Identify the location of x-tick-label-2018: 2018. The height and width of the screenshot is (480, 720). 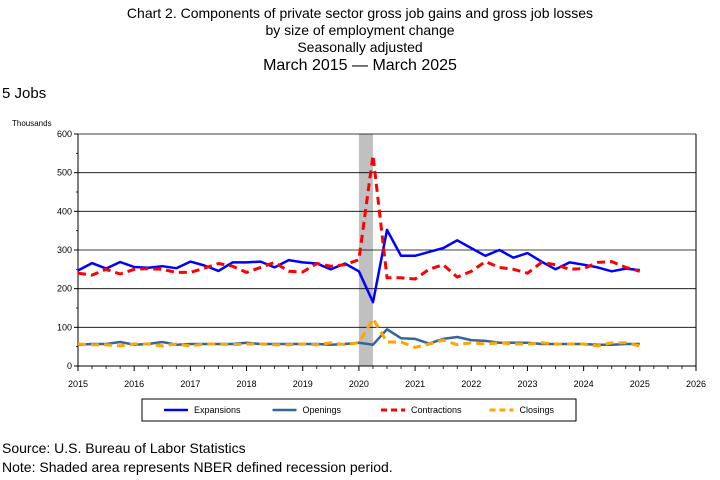
(247, 384).